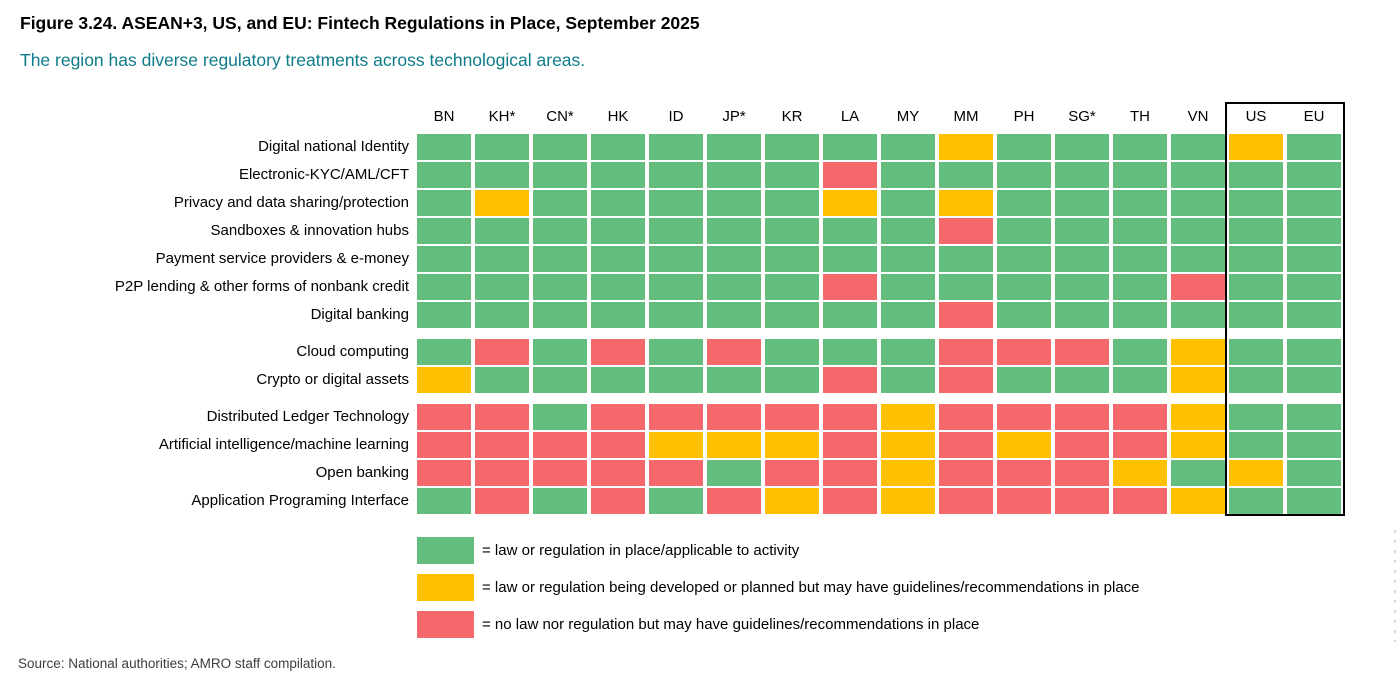  Describe the element at coordinates (966, 116) in the screenshot. I see `column-header-MM: MM` at that location.